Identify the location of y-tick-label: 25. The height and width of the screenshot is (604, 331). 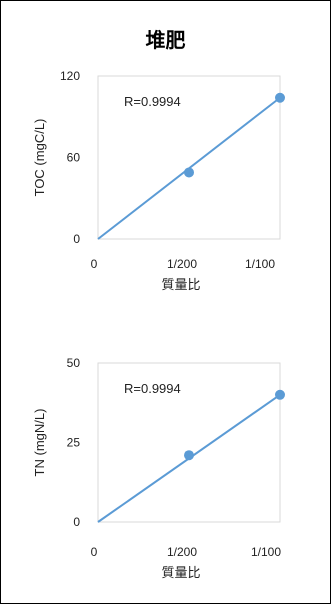
(74, 443).